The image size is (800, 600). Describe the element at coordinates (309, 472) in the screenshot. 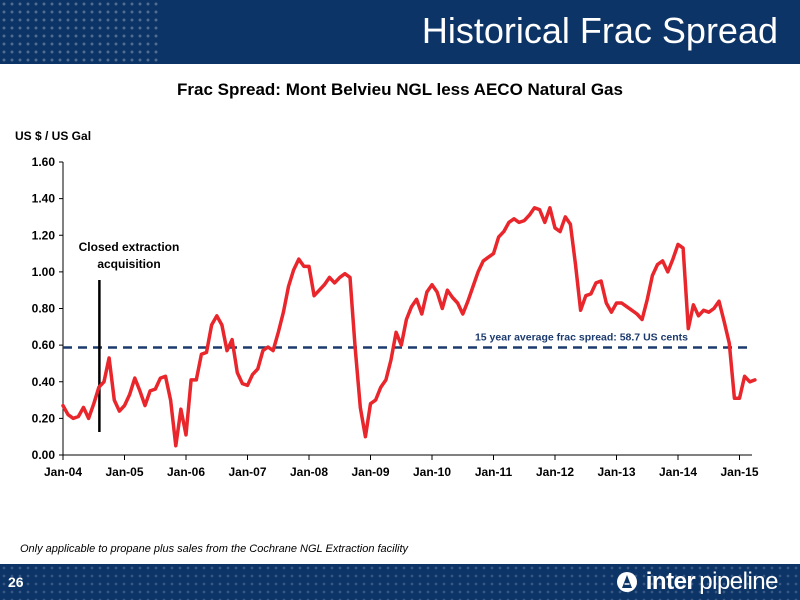

I see `x-tick-label: Jan-08` at that location.